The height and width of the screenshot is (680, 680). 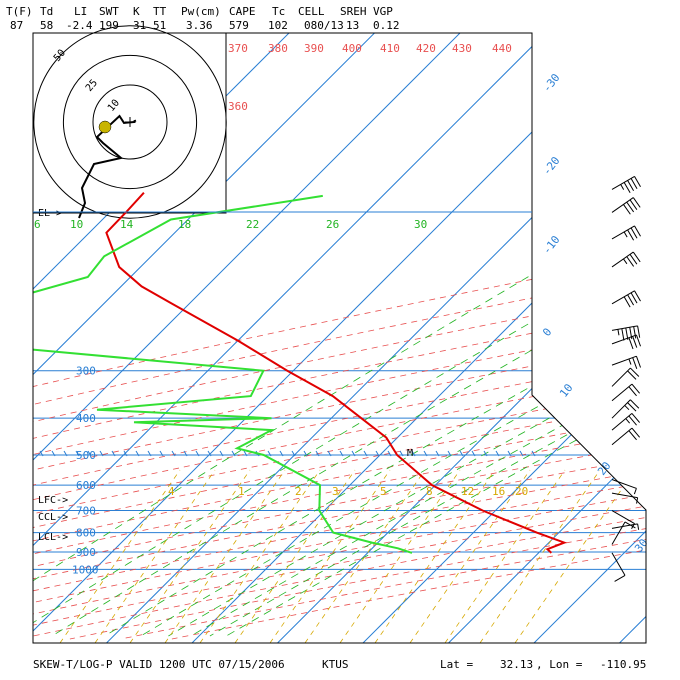 I want to click on footer-title: SKEW-T/LOG-P VALID 1200 UTC 07/15/2006, so click(x=159, y=664).